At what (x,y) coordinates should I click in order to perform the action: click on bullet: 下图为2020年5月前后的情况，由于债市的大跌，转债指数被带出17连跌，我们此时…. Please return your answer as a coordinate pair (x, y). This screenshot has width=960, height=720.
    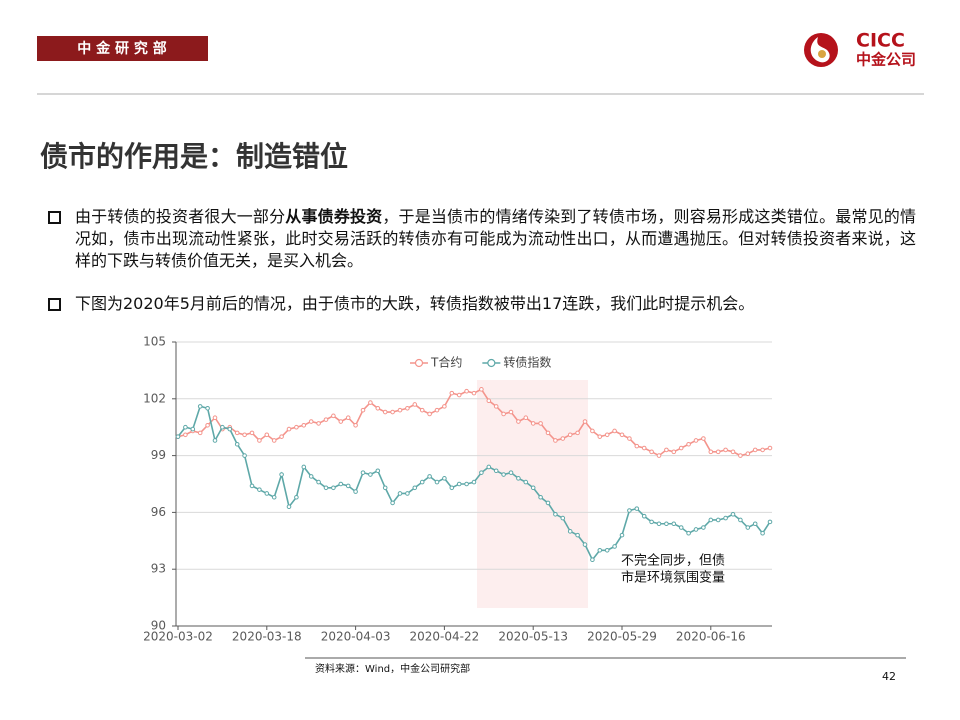
    Looking at the image, I should click on (482, 304).